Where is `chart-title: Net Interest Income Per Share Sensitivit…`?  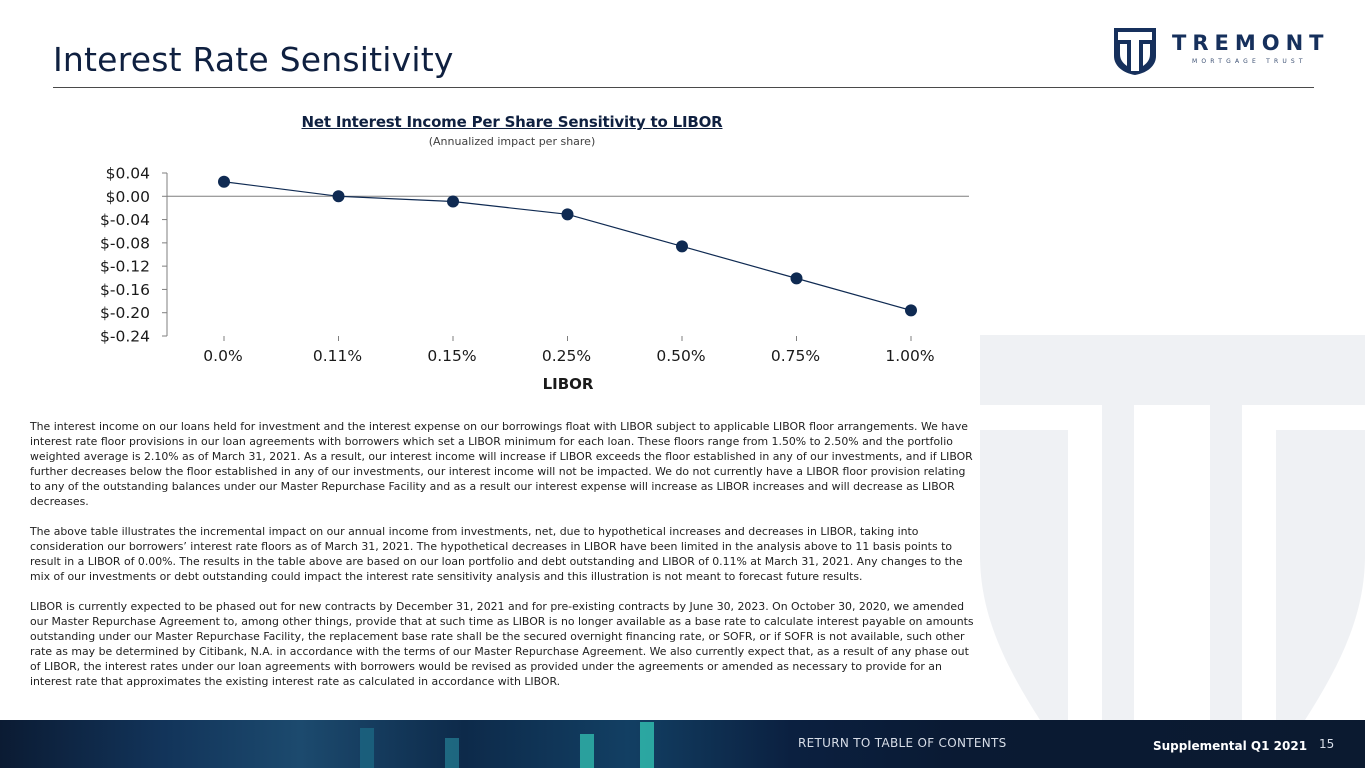 chart-title: Net Interest Income Per Share Sensitivit… is located at coordinates (512, 122).